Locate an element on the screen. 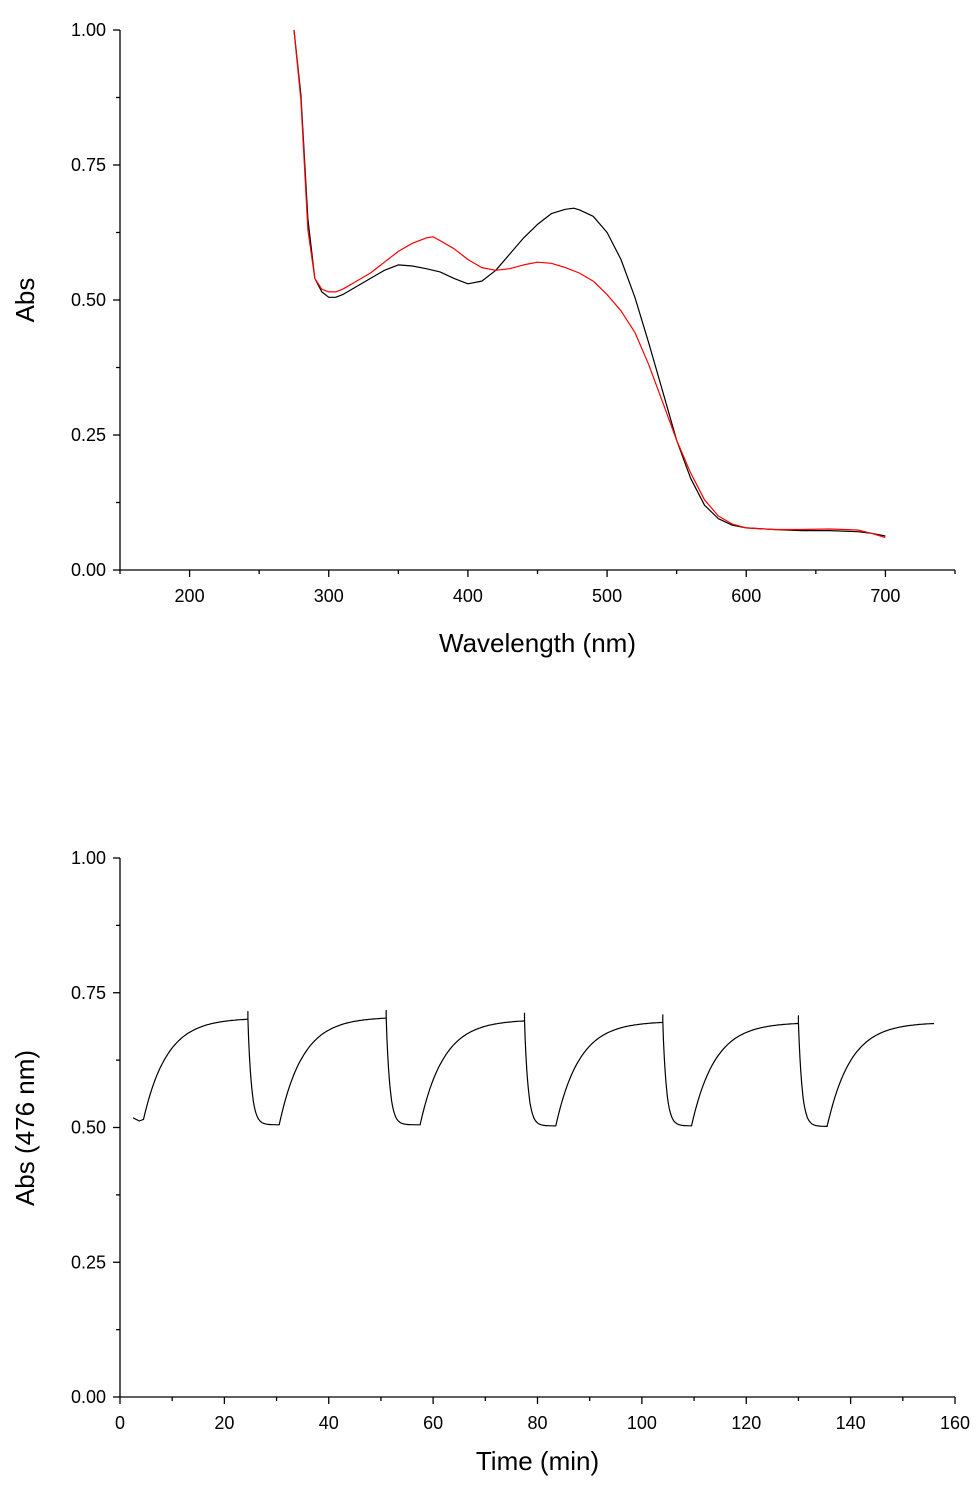  x-tick-label: 500 is located at coordinates (607, 596).